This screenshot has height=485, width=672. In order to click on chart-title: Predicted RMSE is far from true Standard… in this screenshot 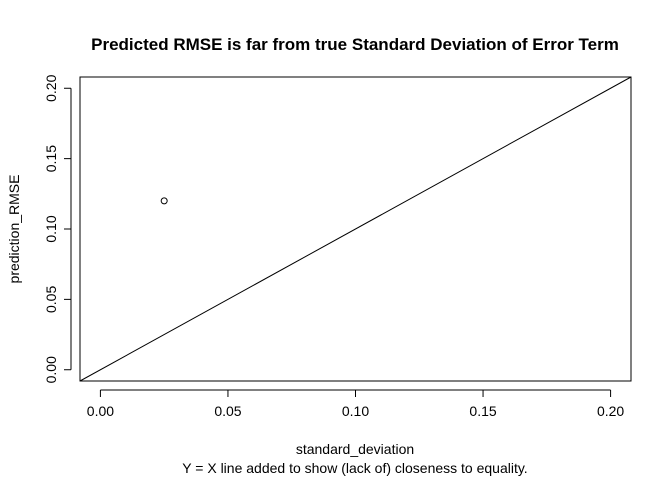, I will do `click(355, 44)`.